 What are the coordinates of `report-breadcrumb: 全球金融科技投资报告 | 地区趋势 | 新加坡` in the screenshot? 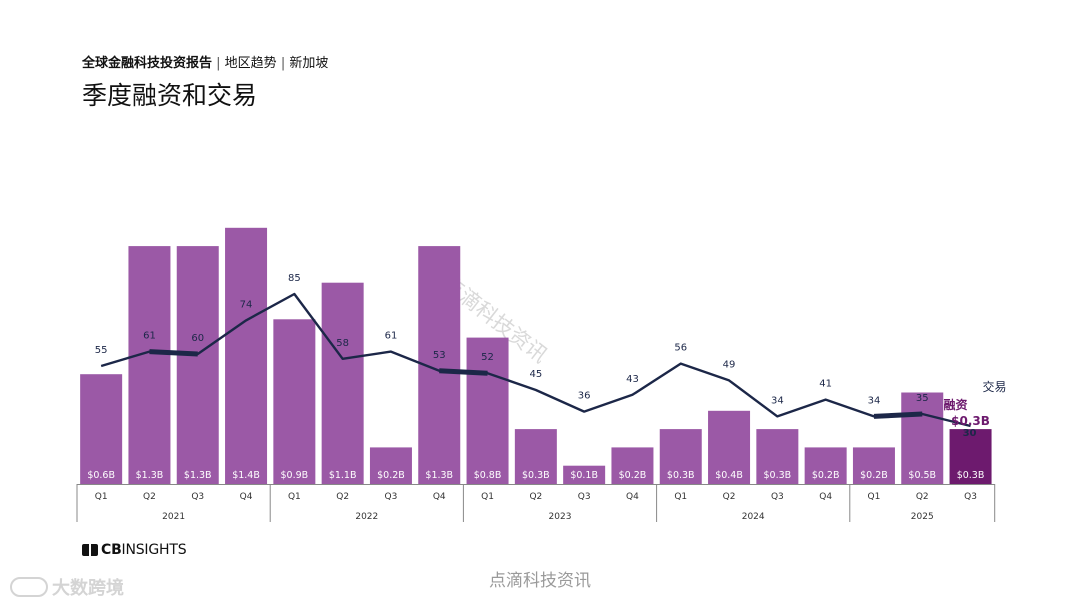 It's located at (205, 63).